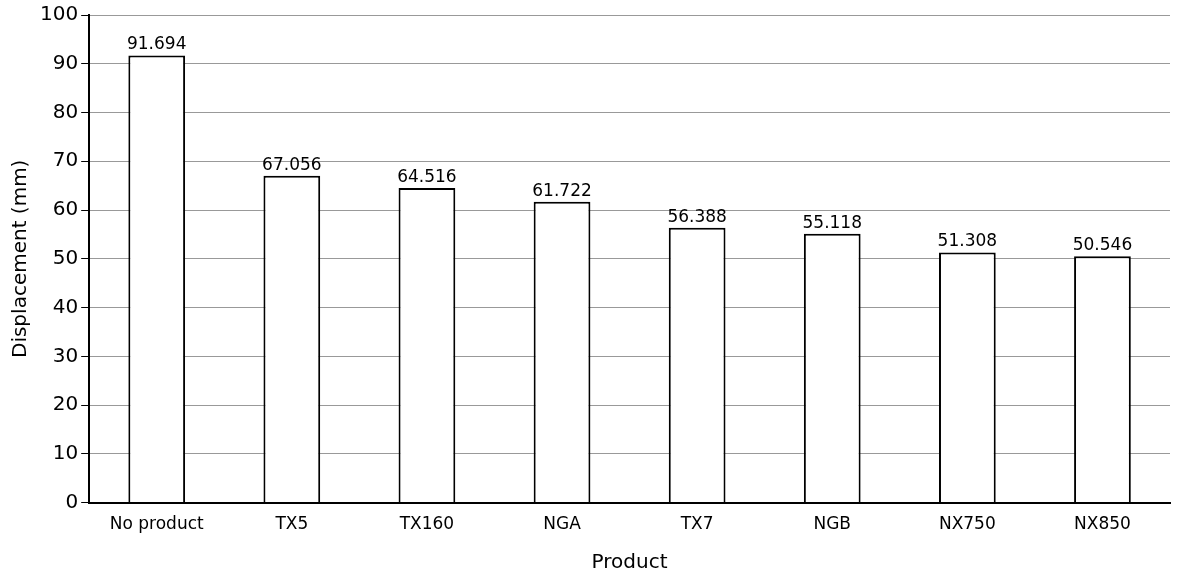  I want to click on y-tick-label: 0, so click(72, 500).